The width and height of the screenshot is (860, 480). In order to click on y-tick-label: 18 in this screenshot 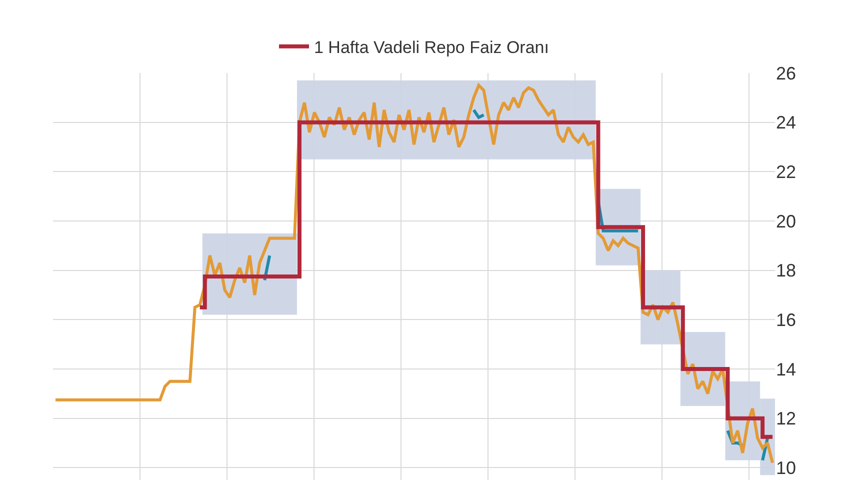, I will do `click(786, 270)`.